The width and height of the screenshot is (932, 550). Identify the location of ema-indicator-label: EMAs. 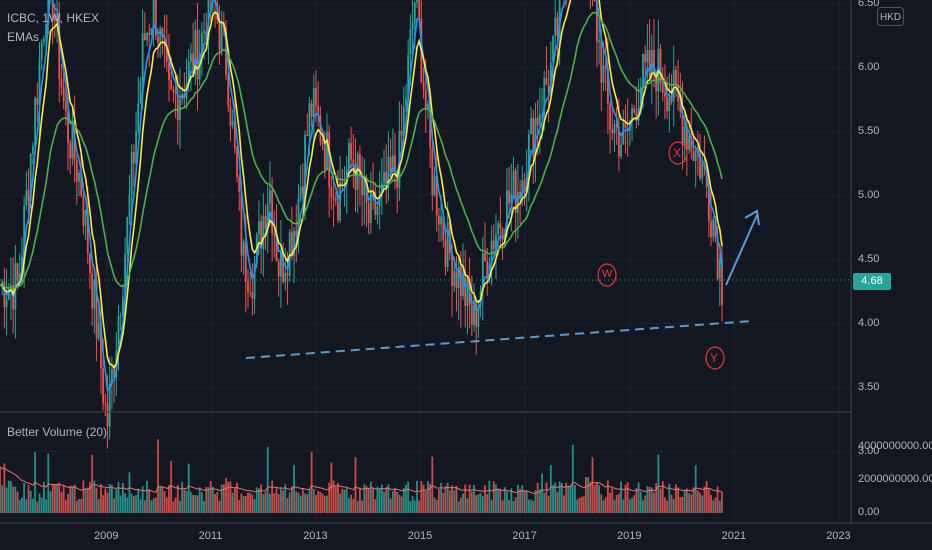
(23, 37).